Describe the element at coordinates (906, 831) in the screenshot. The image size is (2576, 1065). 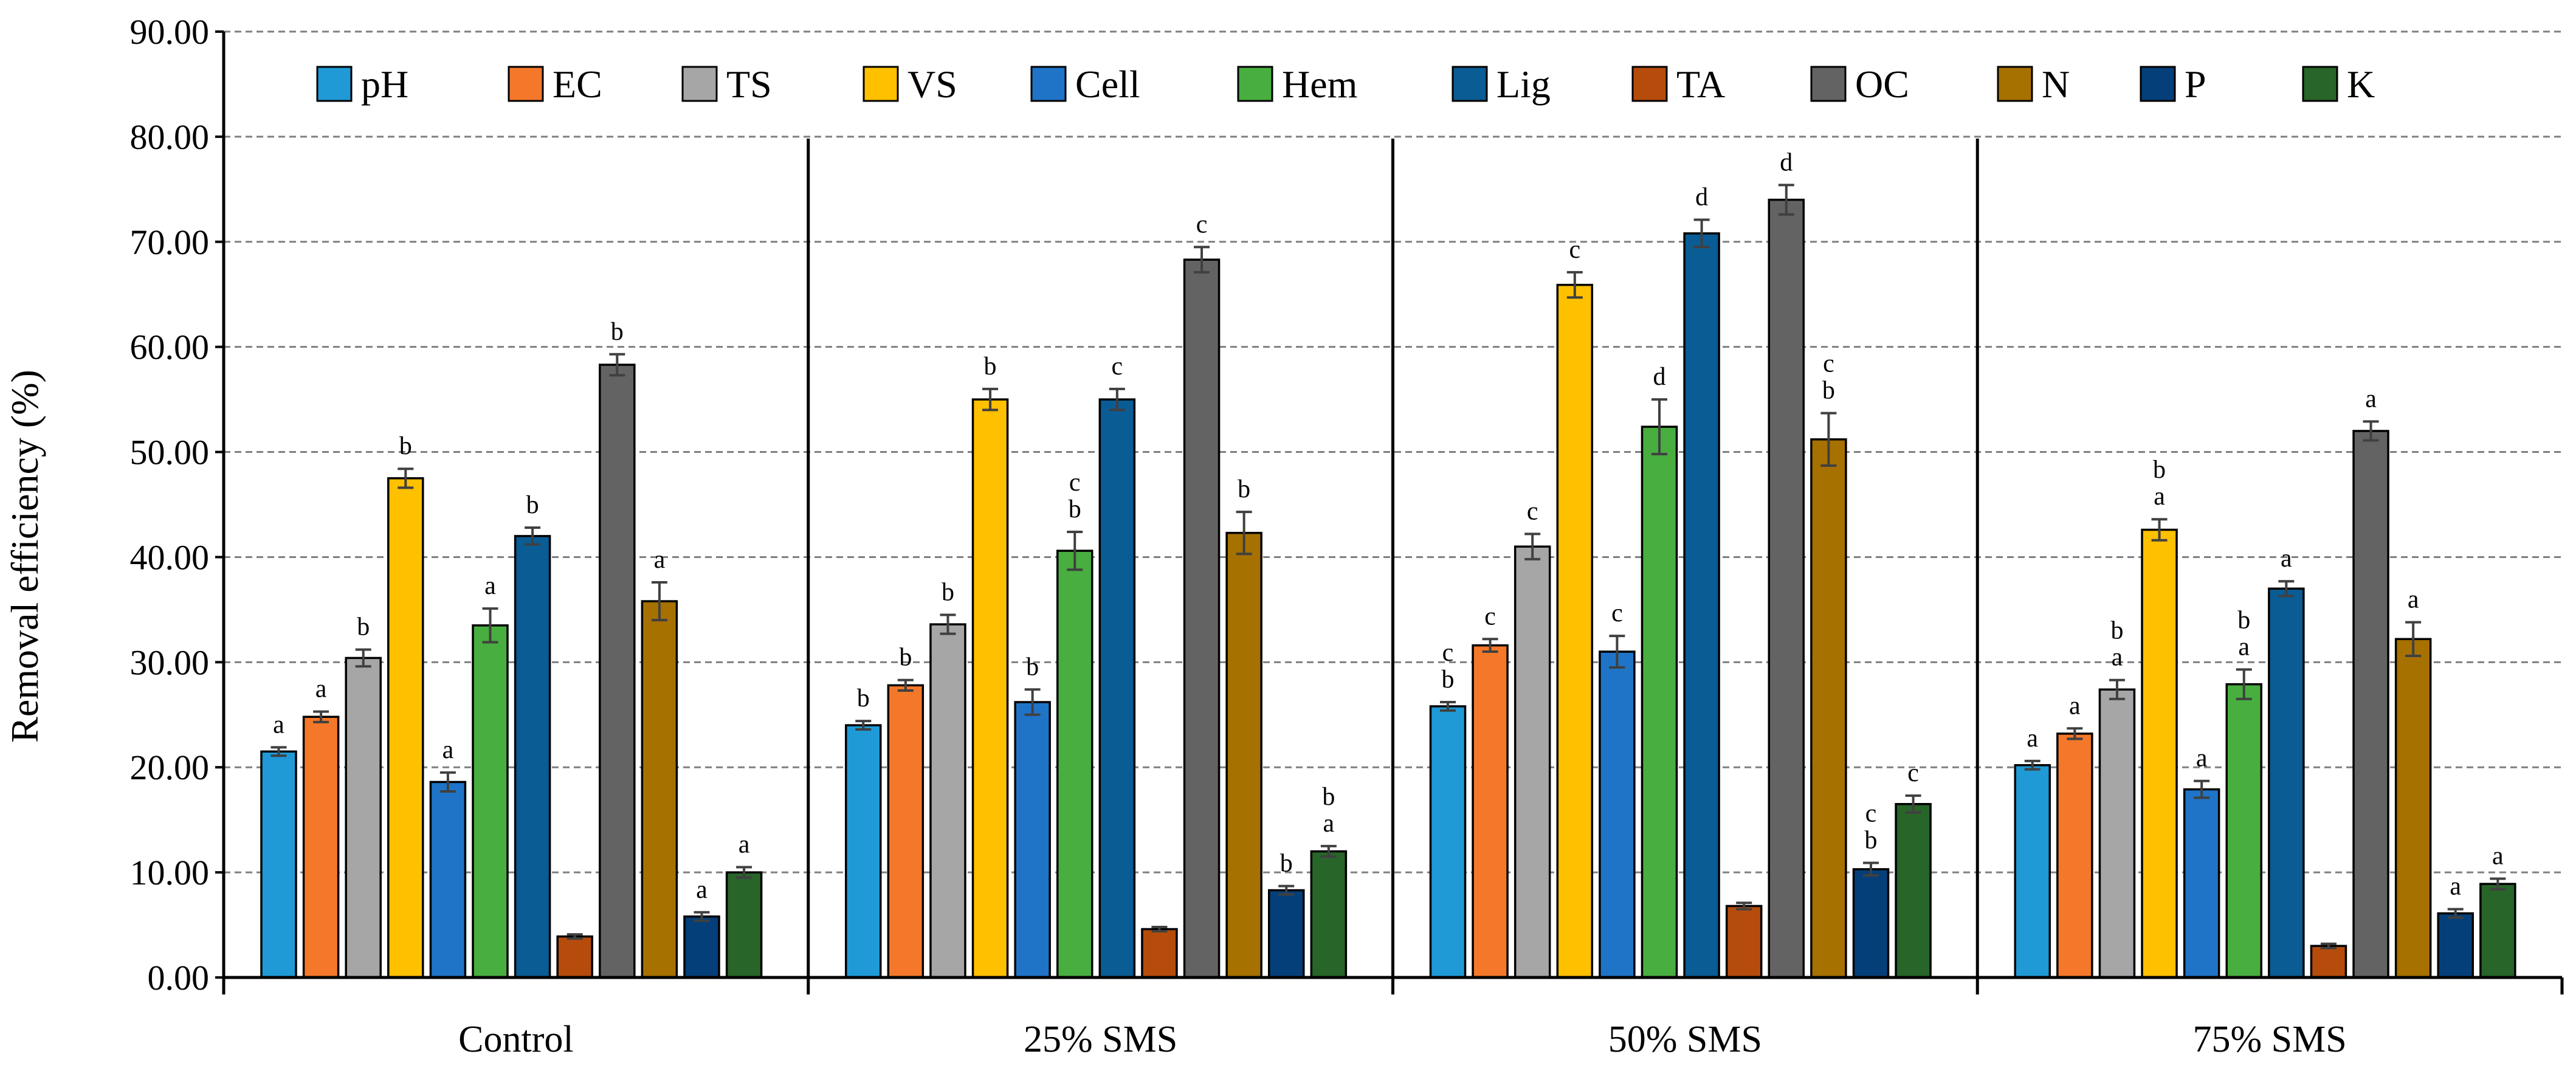
I see `bar-ec` at that location.